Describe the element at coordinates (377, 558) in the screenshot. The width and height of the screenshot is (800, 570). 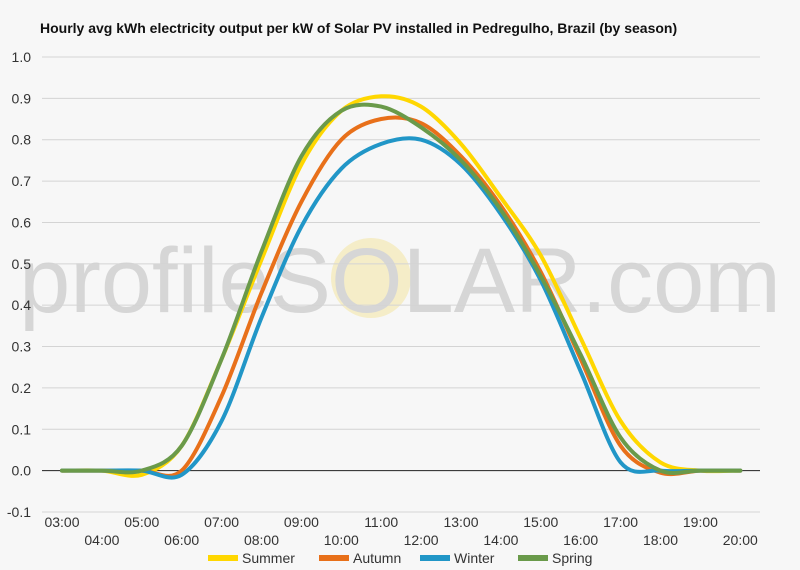
I see `legend-label-autumn: Autumn` at that location.